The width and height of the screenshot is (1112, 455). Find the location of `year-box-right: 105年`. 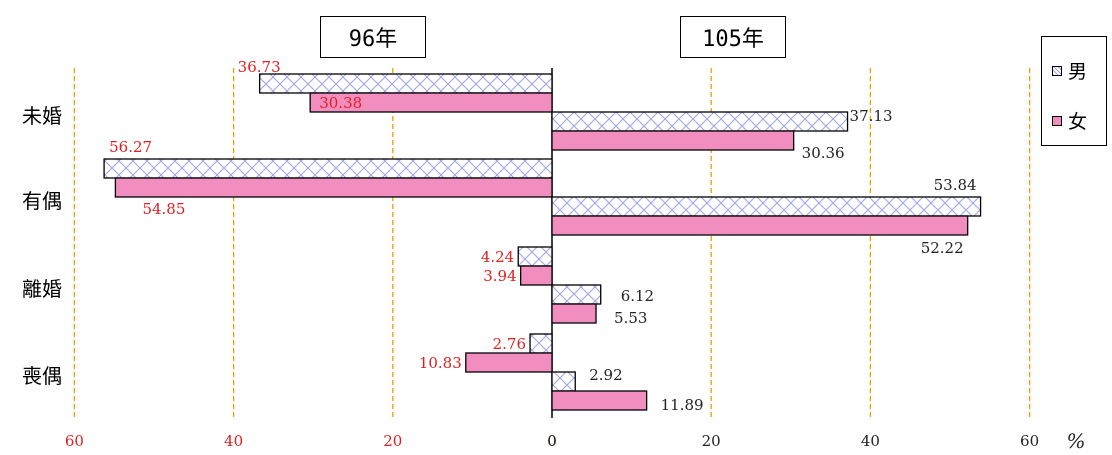

year-box-right: 105年 is located at coordinates (733, 37).